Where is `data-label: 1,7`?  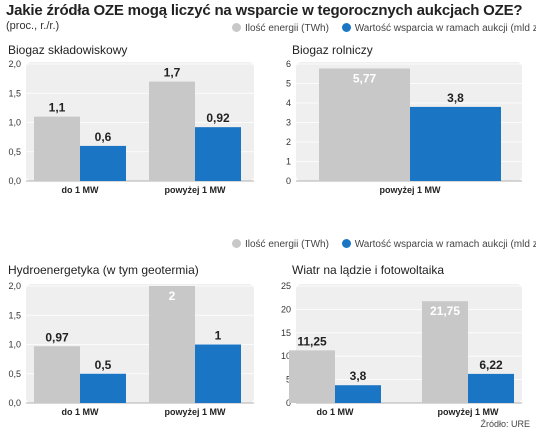 data-label: 1,7 is located at coordinates (172, 73).